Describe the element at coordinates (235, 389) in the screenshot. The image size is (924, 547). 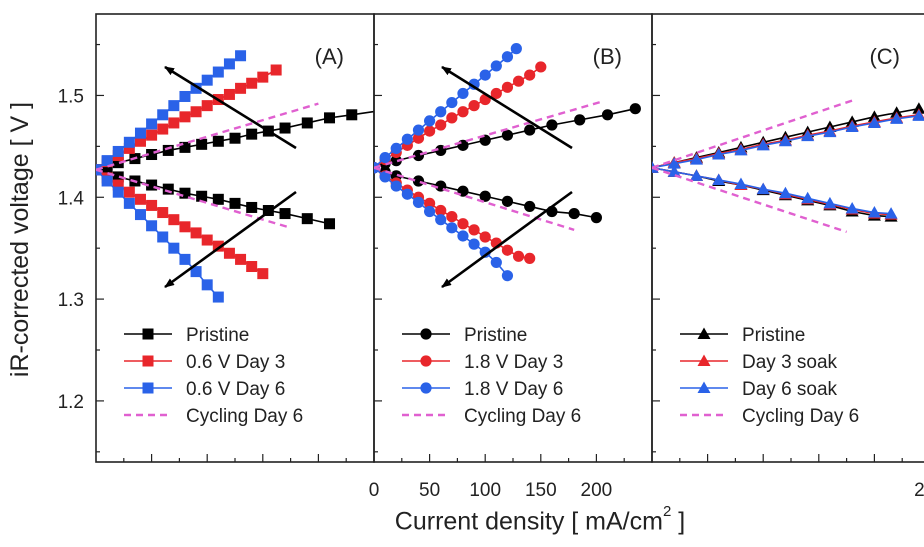
I see `legend-label: 0.6 V Day 6` at that location.